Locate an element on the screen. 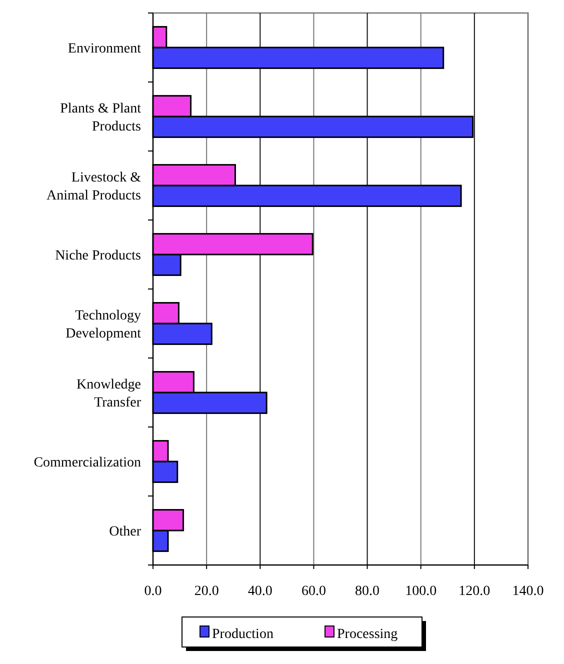 The image size is (564, 664). x-tick-label: 140.0 is located at coordinates (528, 591).